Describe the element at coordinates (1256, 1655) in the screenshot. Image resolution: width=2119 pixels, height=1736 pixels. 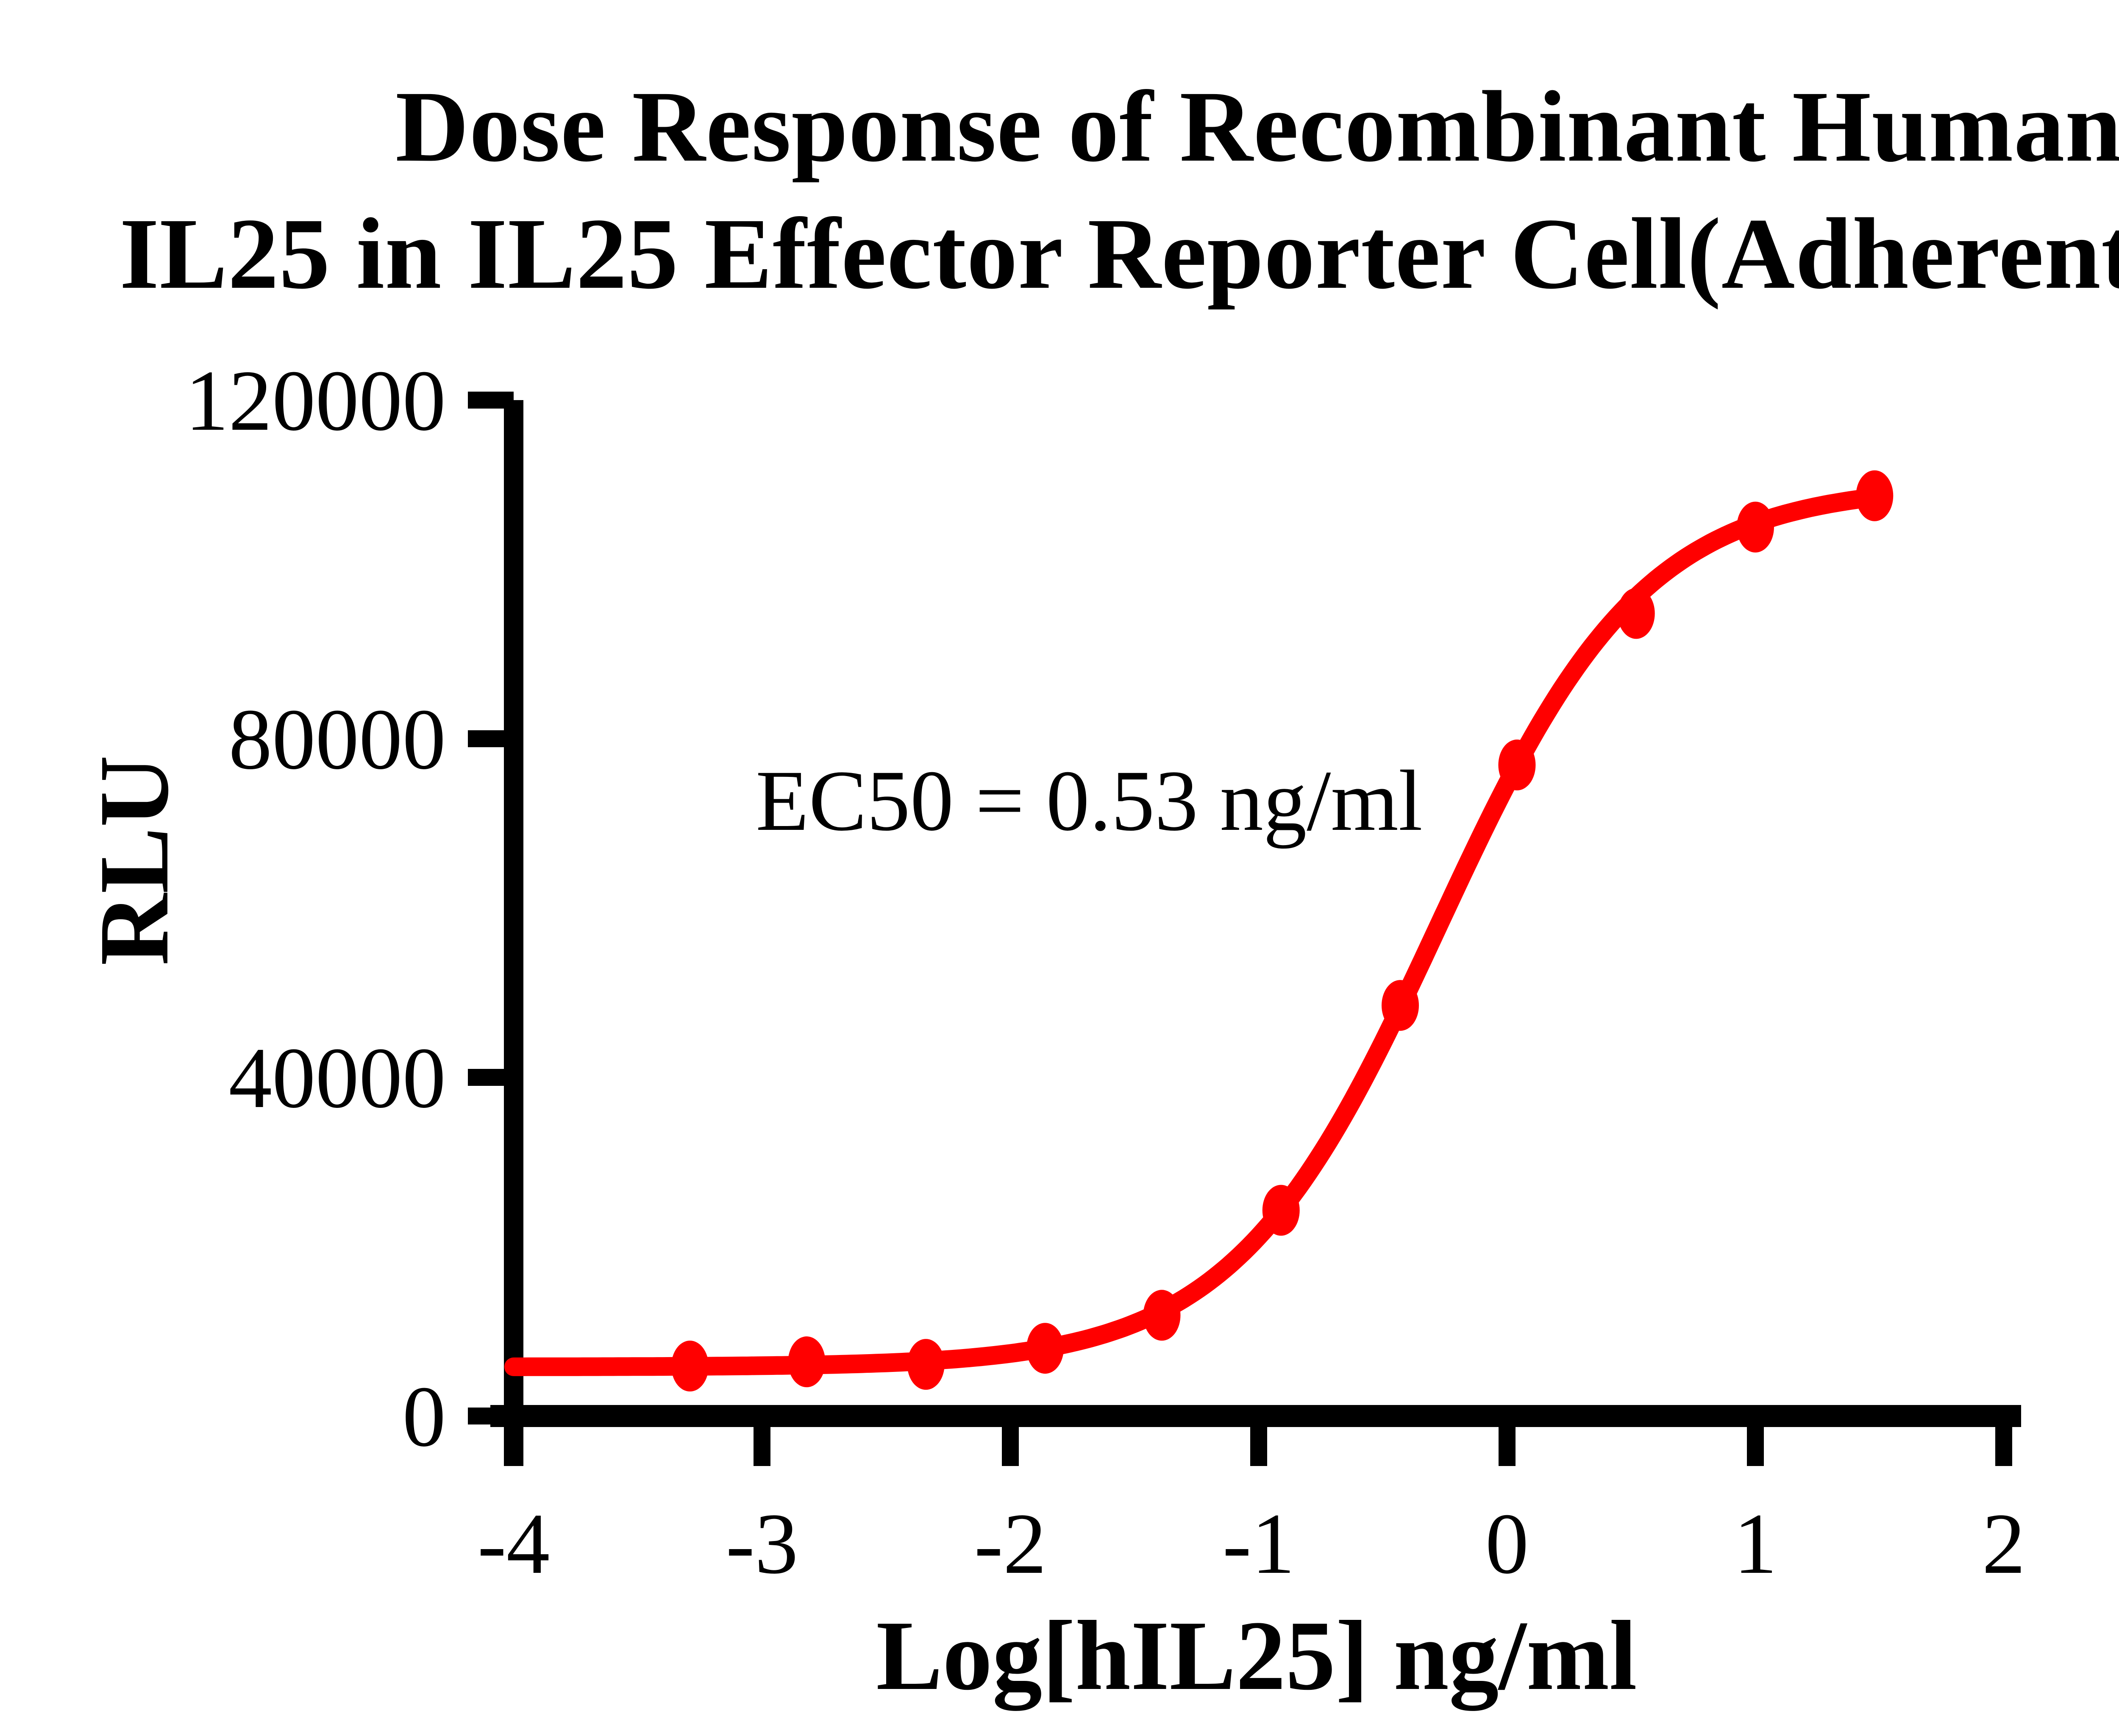
I see `x-axis-title: Log[hIL25] ng/ml` at that location.